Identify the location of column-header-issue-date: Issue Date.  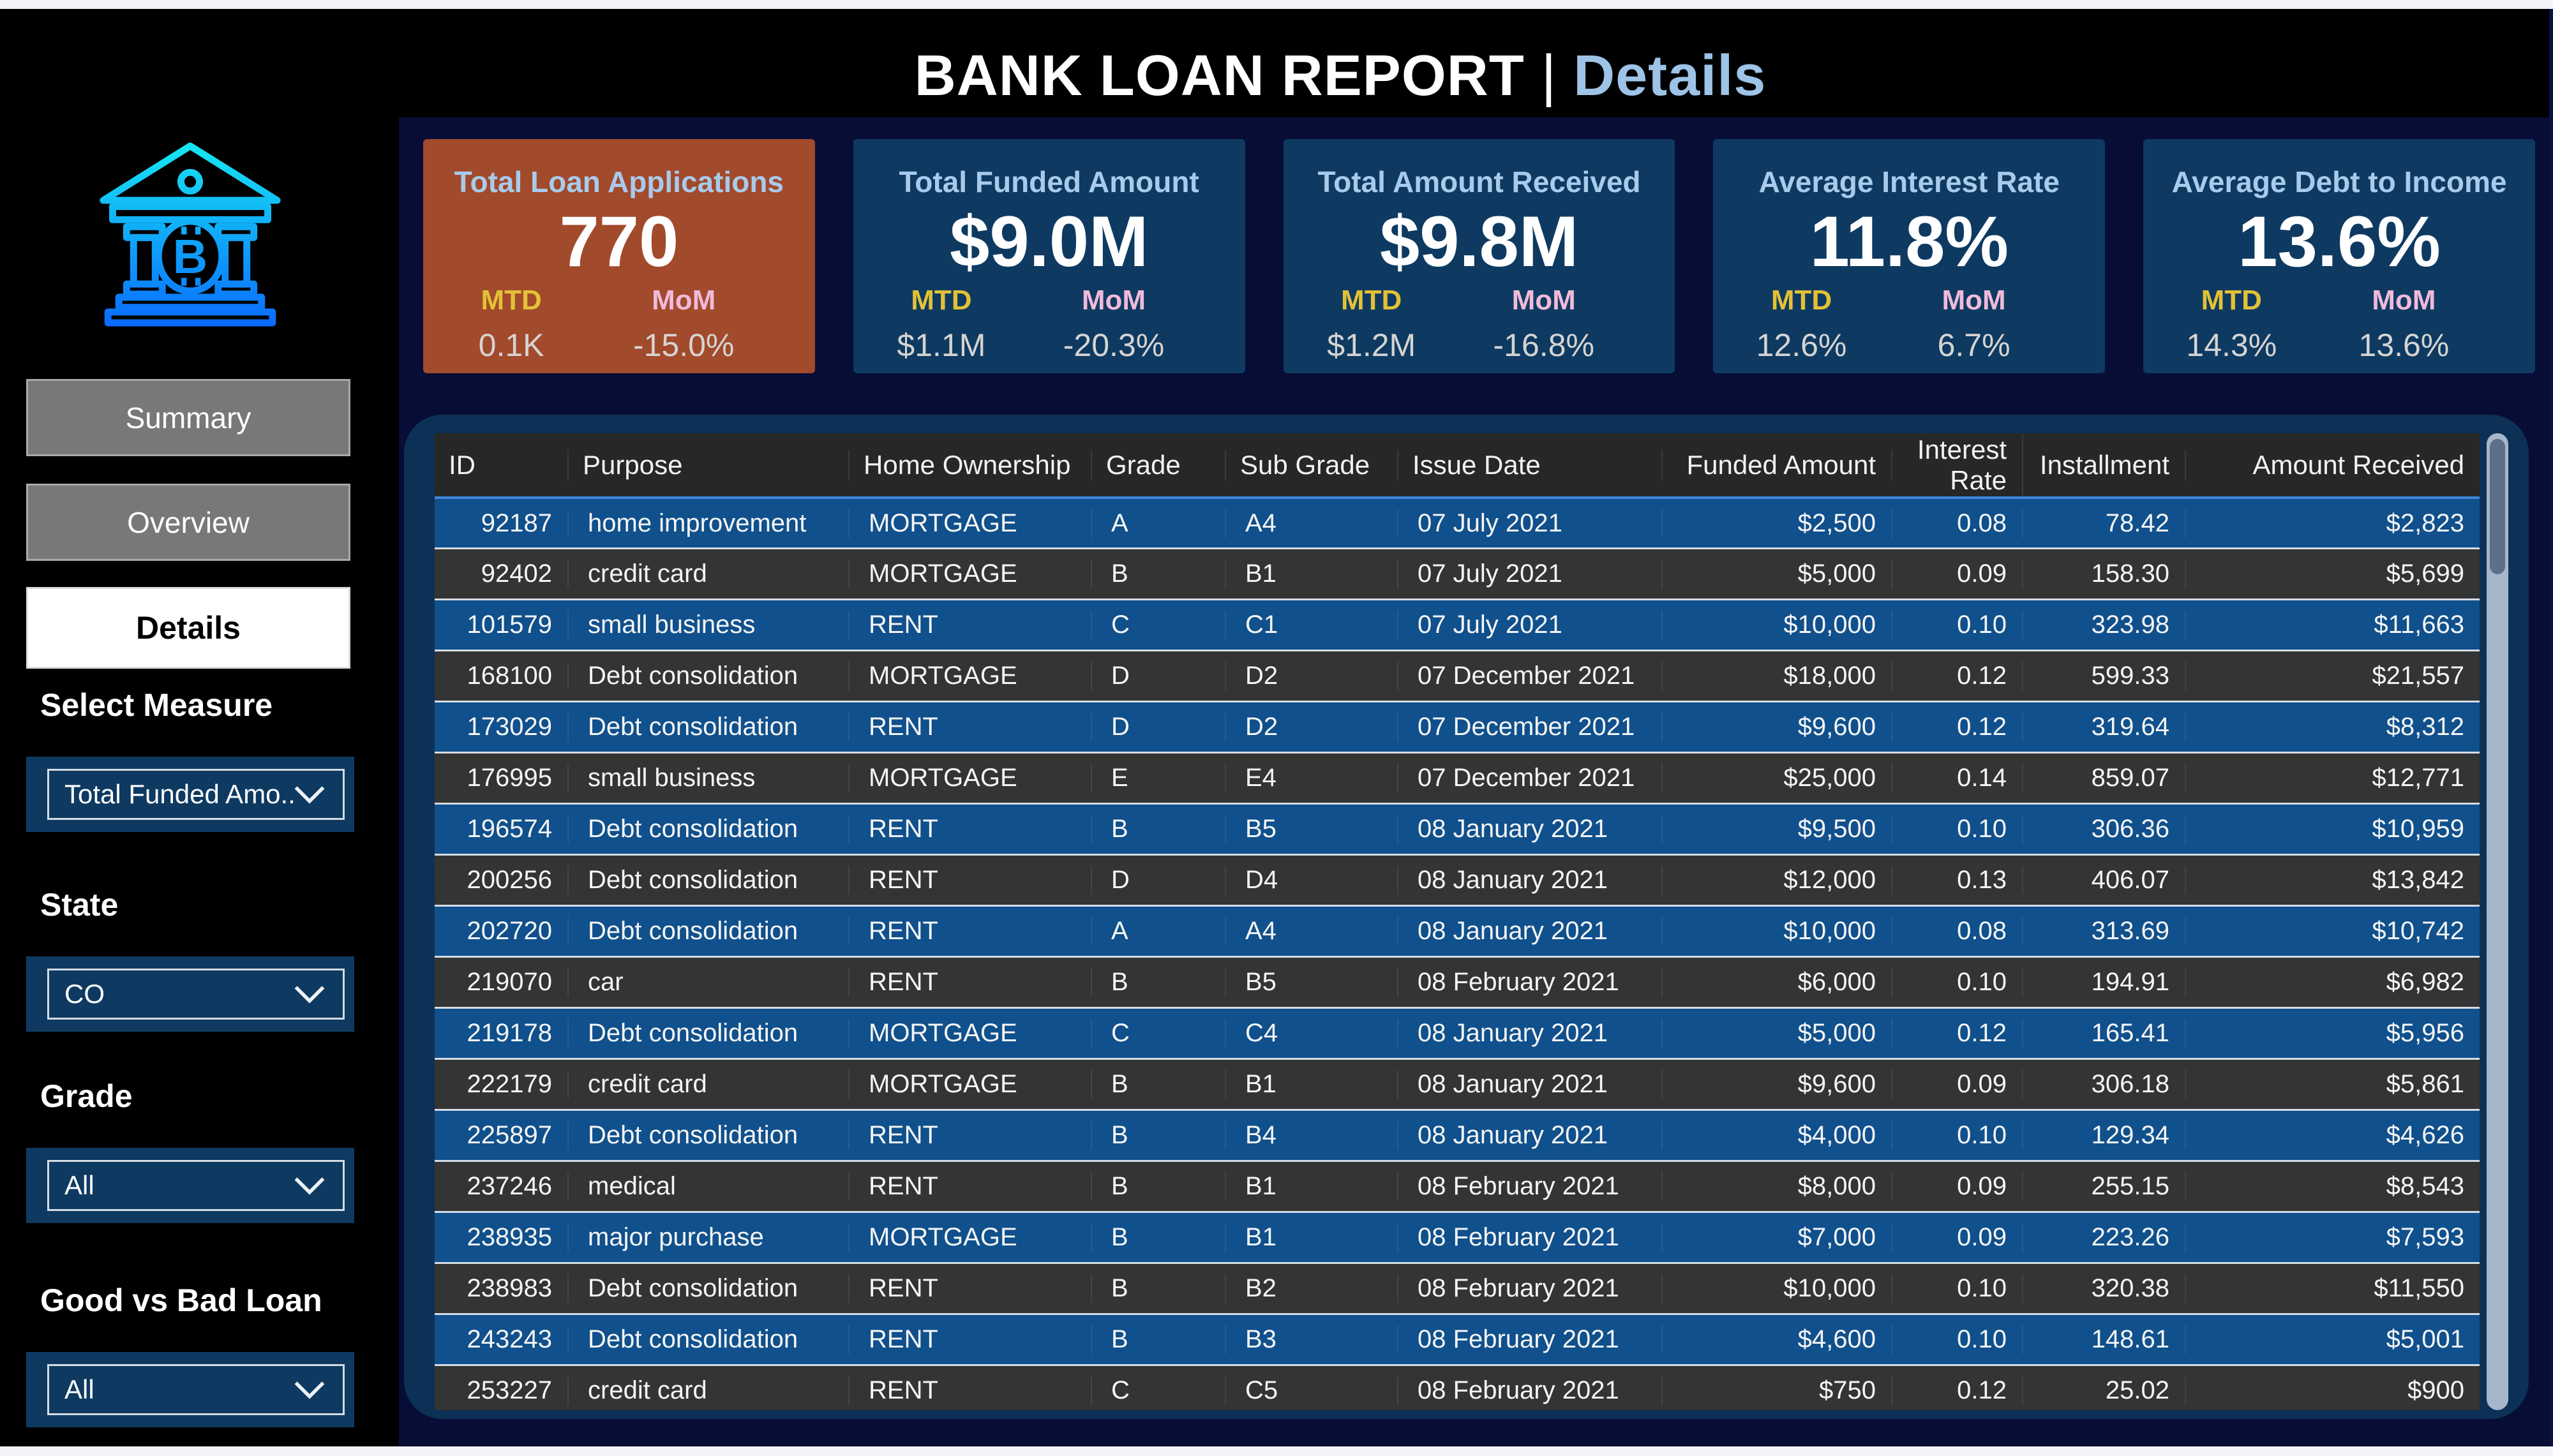
(1530, 464).